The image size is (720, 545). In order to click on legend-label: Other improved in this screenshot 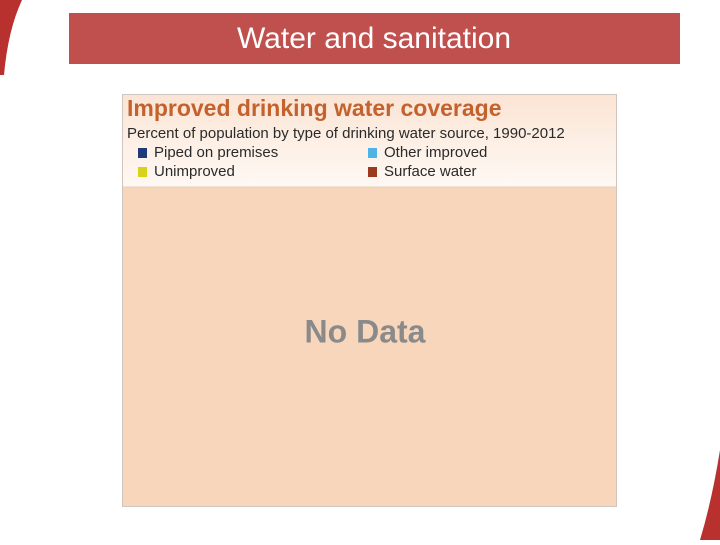, I will do `click(435, 152)`.